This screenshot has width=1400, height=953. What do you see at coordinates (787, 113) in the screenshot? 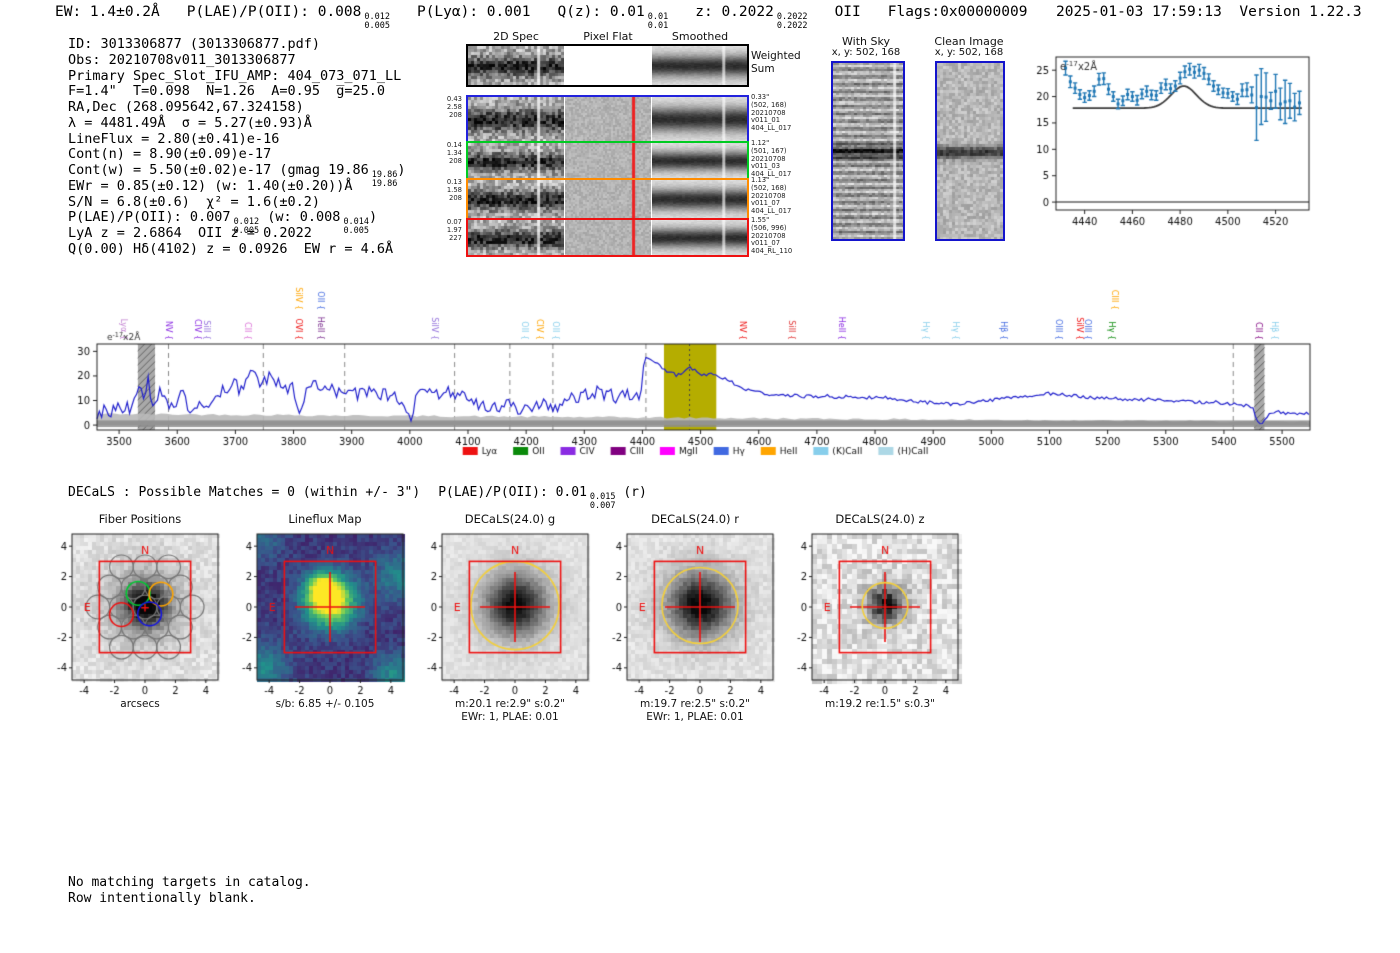
I see `spec2d-row-right-labels: 0.33" (502, 168) 20210708 v011_01 404_LL_017` at bounding box center [787, 113].